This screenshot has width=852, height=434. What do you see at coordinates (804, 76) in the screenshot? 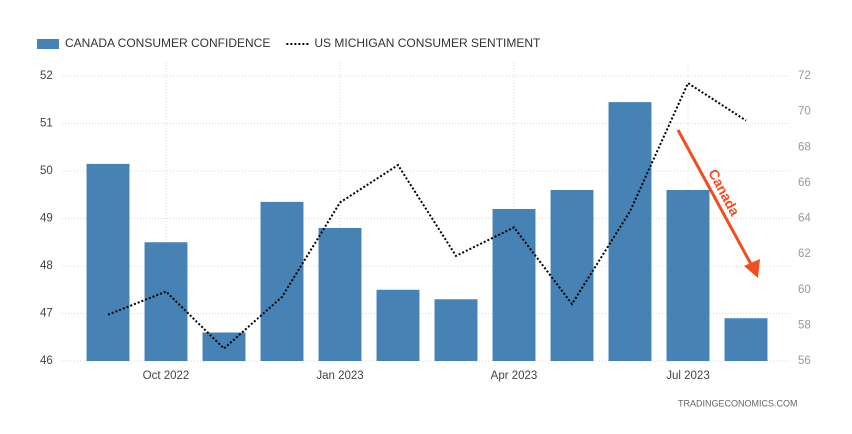
I see `y2-tick-label: 72` at bounding box center [804, 76].